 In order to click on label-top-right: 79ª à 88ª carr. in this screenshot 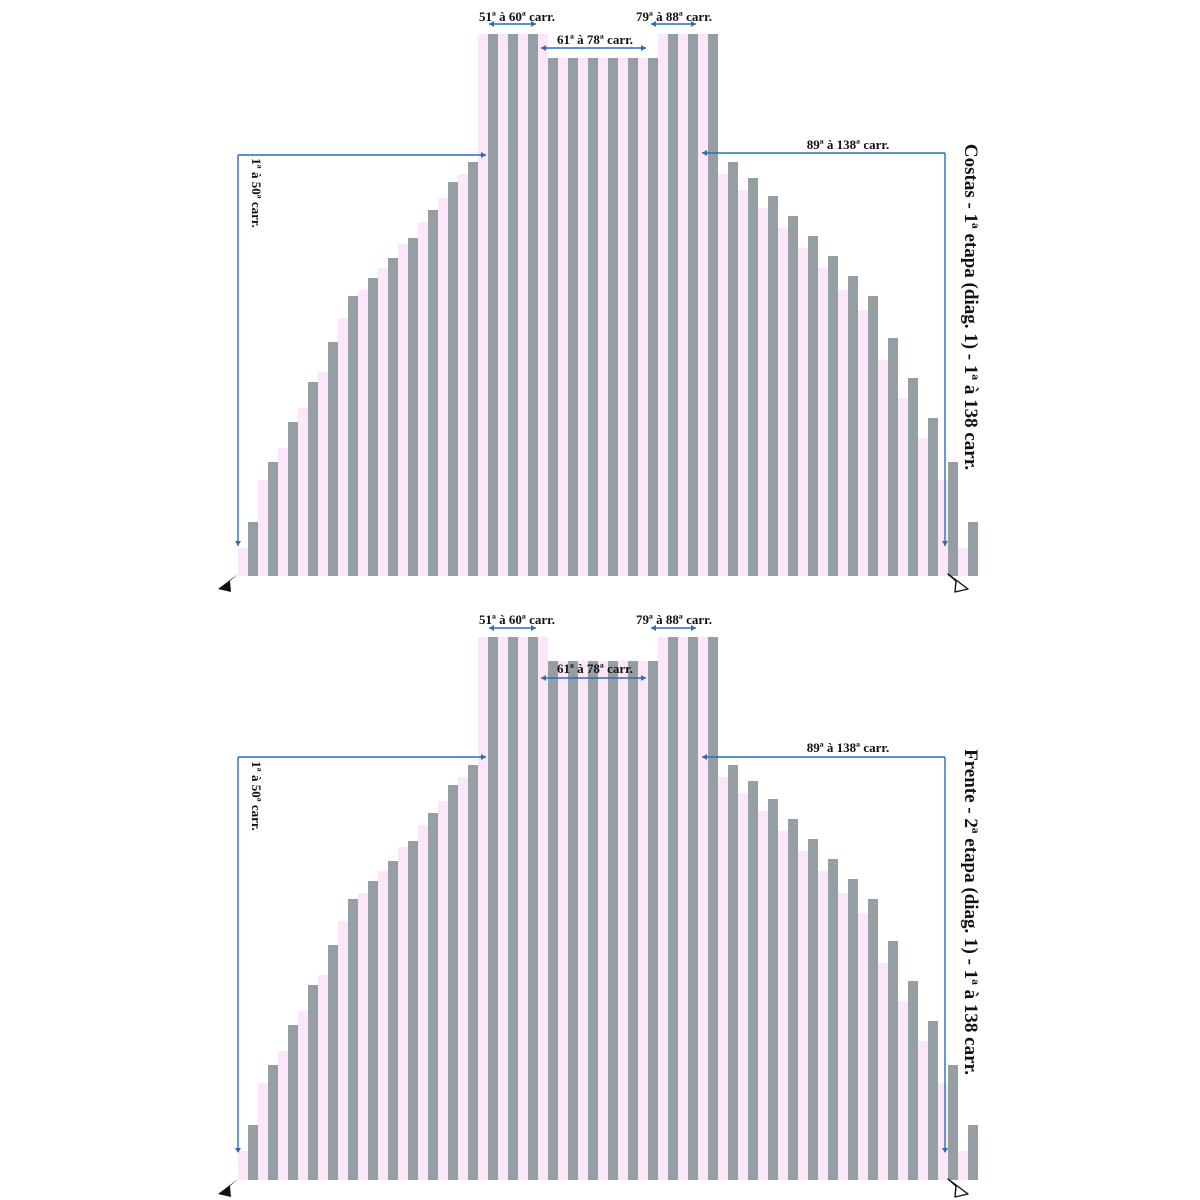, I will do `click(674, 16)`.